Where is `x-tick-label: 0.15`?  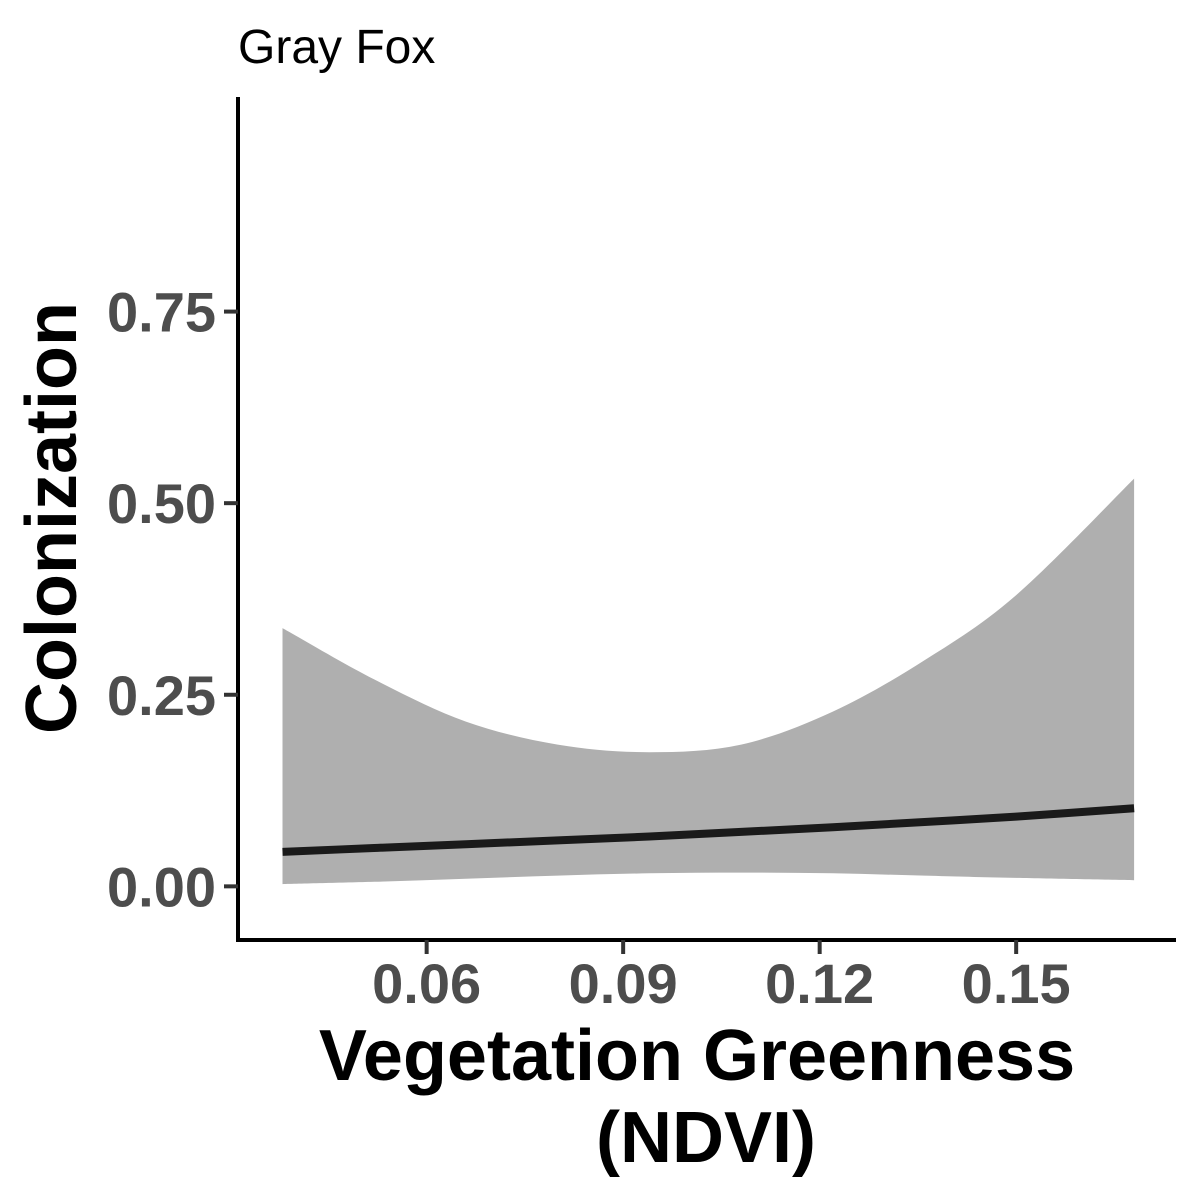
x-tick-label: 0.15 is located at coordinates (1016, 983).